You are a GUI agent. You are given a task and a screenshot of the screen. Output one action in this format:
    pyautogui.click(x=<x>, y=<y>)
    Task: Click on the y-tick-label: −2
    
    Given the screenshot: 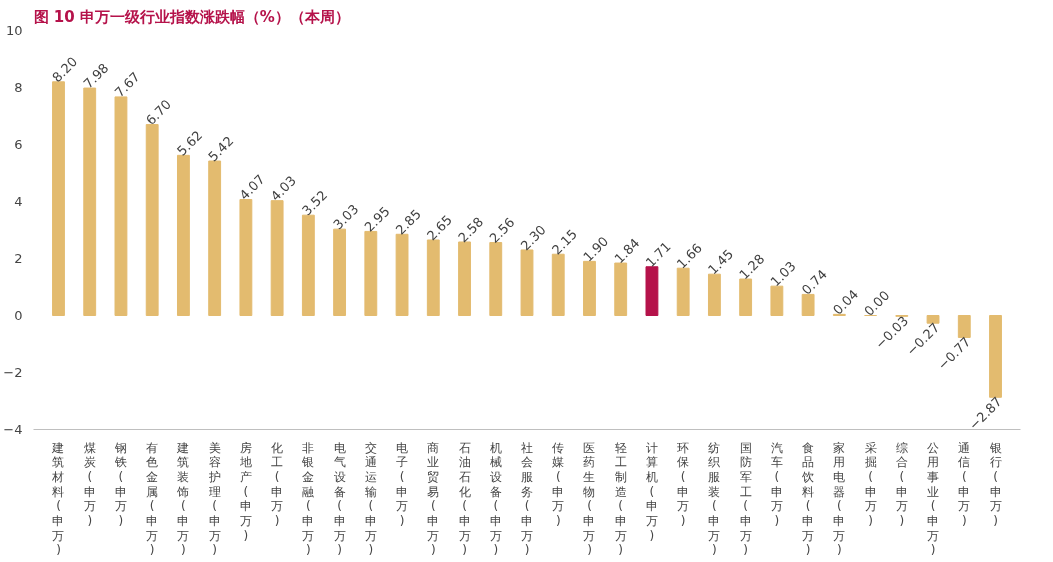 What is the action you would take?
    pyautogui.click(x=13, y=372)
    